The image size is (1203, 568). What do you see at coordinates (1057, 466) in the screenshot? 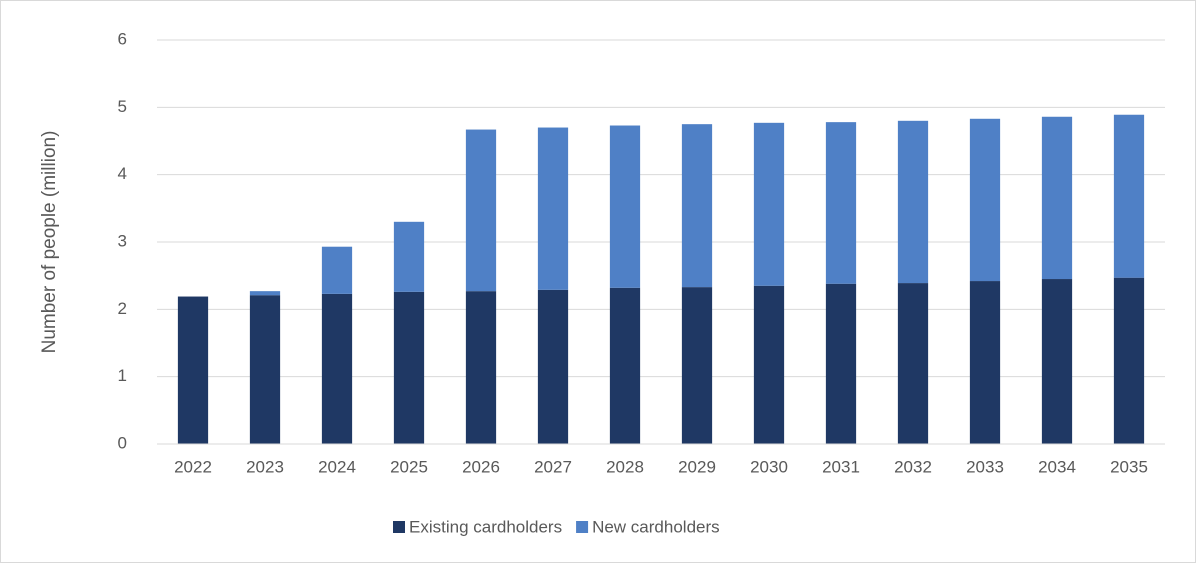
I see `x-tick-label: 2034` at bounding box center [1057, 466].